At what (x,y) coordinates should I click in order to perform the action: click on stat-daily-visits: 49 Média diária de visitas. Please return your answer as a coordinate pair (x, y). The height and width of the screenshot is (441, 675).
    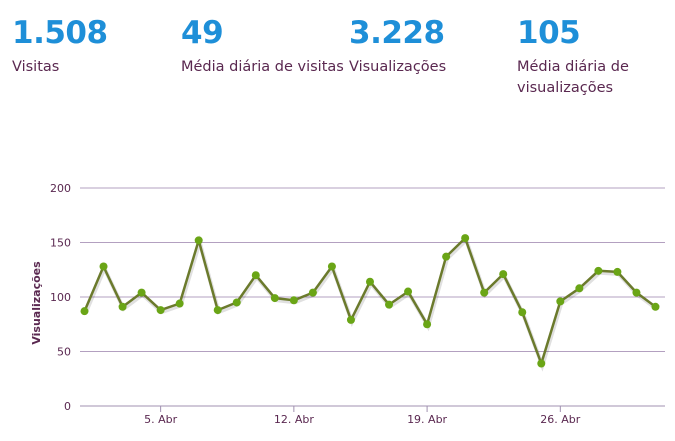
    Looking at the image, I should click on (263, 46).